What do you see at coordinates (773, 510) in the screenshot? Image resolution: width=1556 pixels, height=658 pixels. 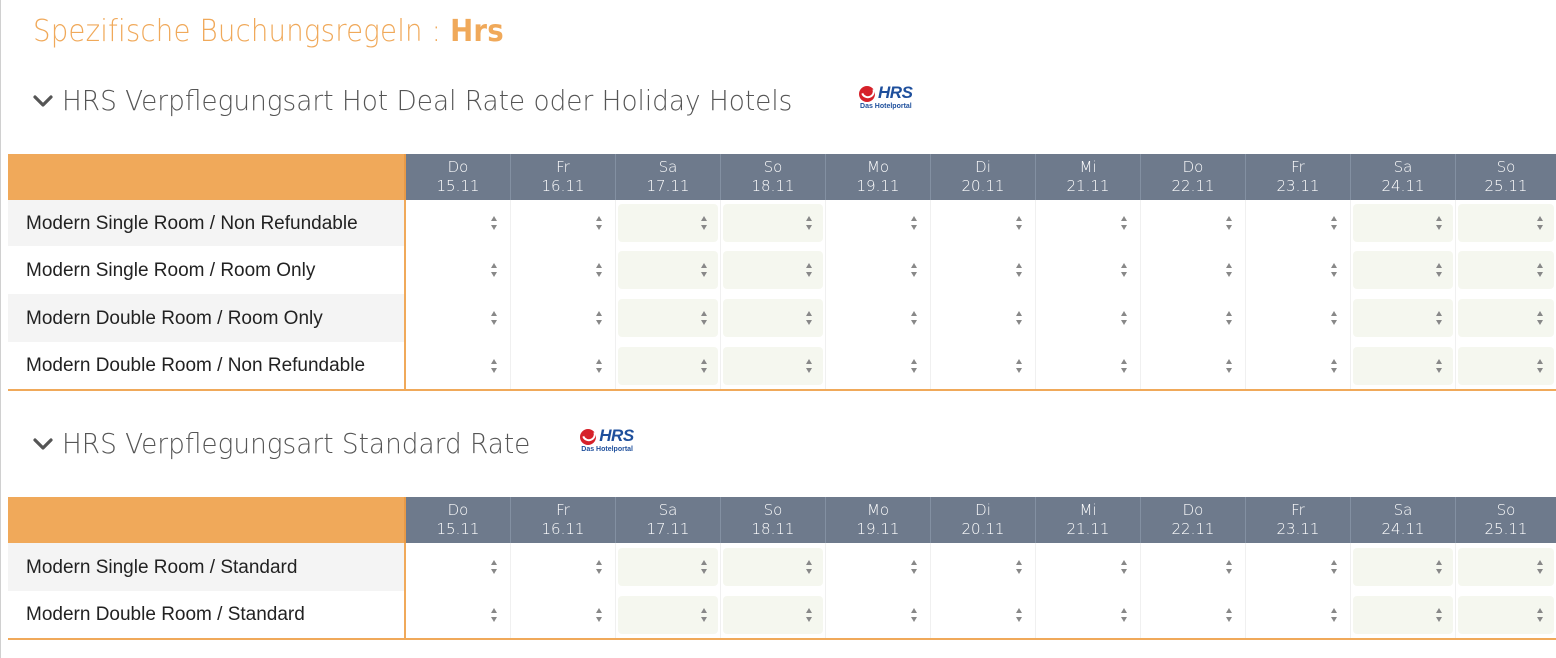 I see `day-name: So` at bounding box center [773, 510].